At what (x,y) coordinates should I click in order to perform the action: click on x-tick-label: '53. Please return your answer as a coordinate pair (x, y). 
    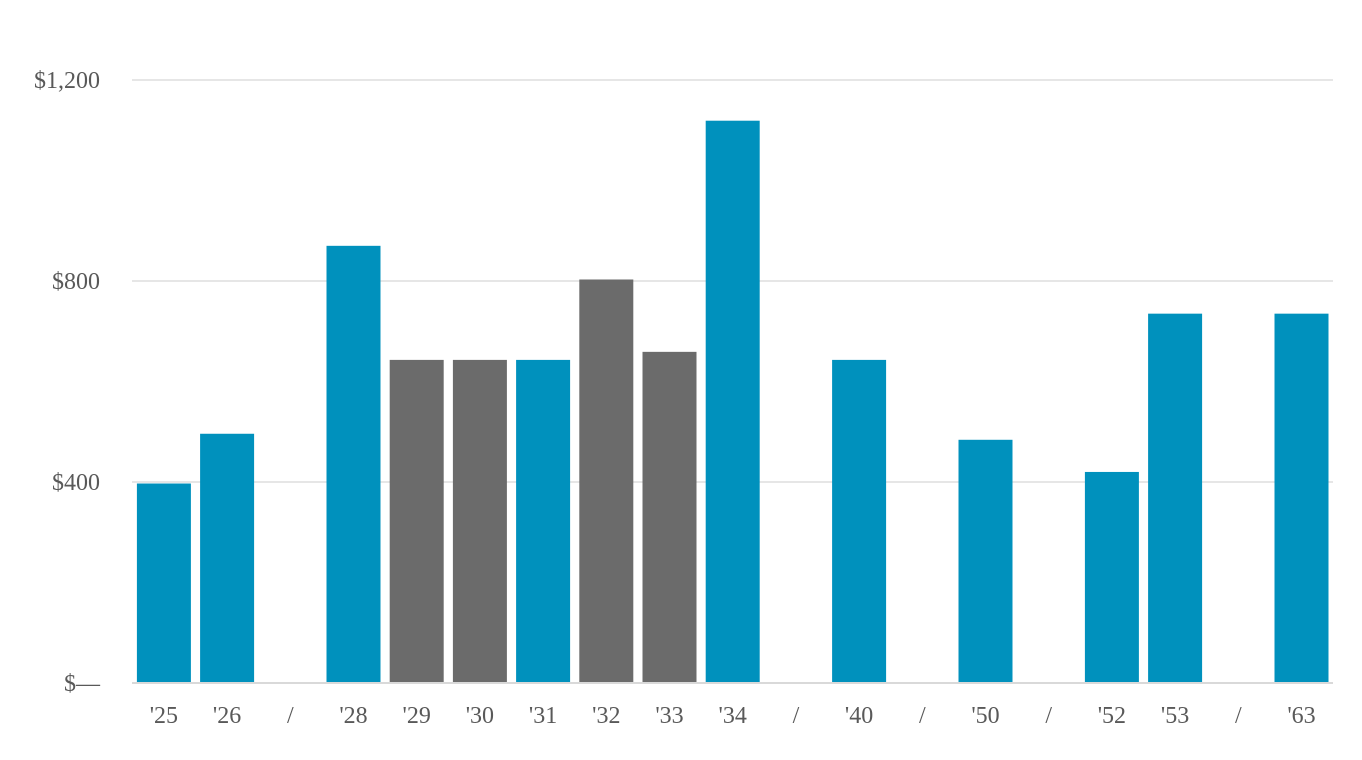
    Looking at the image, I should click on (1175, 716).